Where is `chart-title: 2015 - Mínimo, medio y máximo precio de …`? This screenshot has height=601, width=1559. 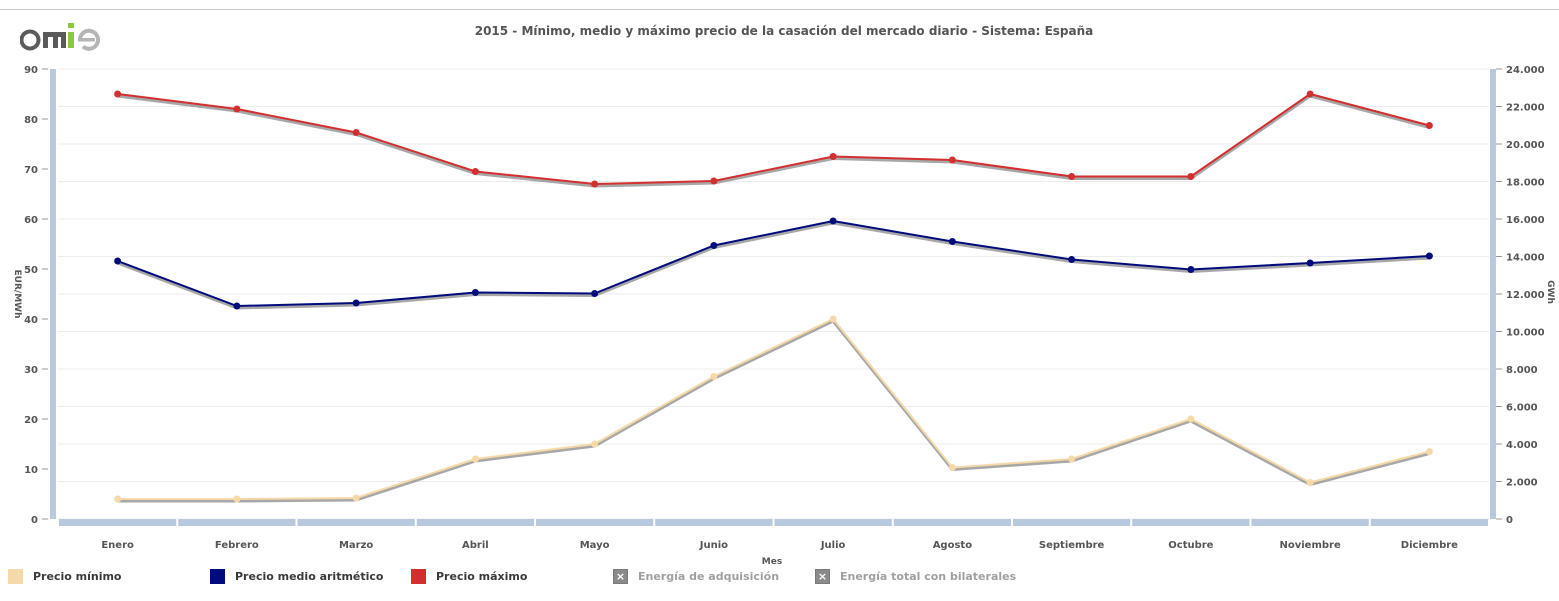 chart-title: 2015 - Mínimo, medio y máximo precio de … is located at coordinates (784, 31).